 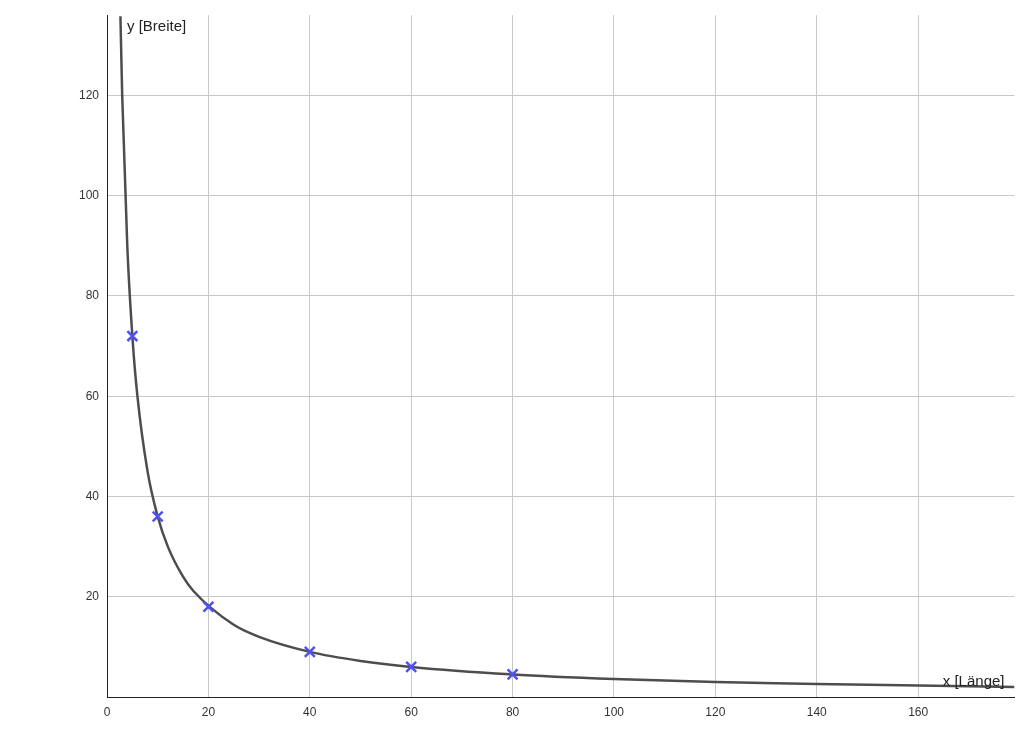 I want to click on x-axis-title: x [Länge], so click(x=973, y=680).